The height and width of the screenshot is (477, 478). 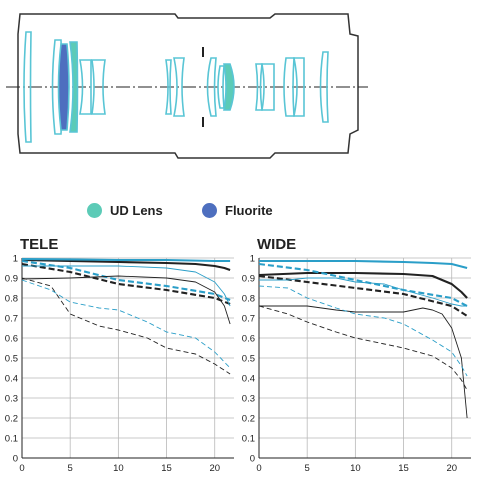 I want to click on fluorite-label: Fluorite, so click(x=249, y=210).